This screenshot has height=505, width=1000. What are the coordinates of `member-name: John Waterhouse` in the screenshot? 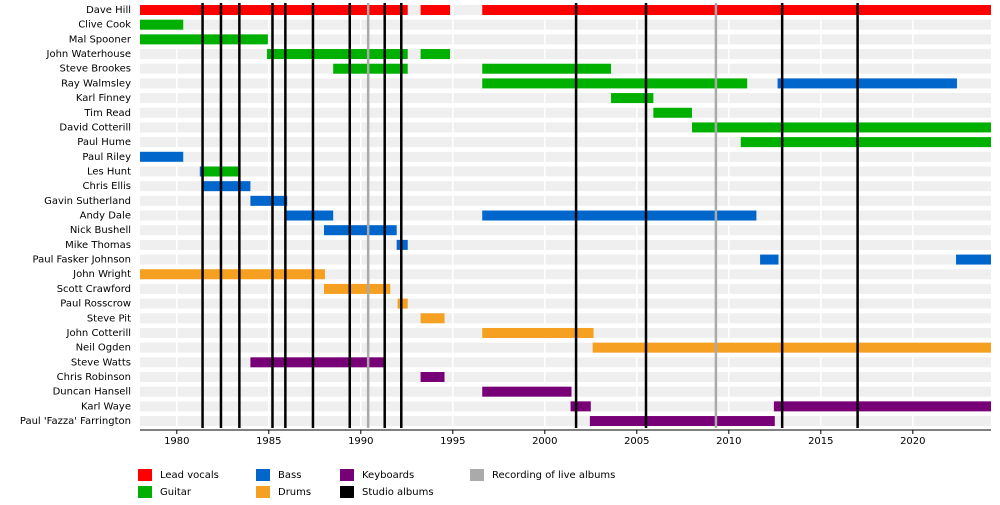 It's located at (88, 54).